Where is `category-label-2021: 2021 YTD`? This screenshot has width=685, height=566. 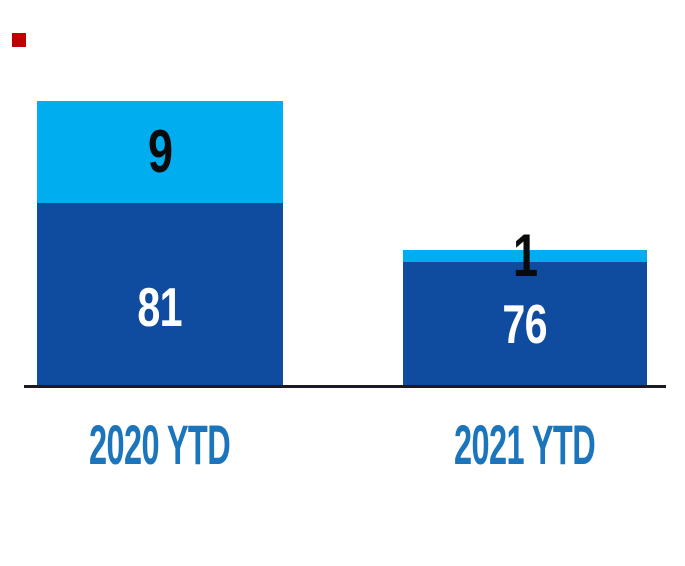
category-label-2021: 2021 YTD is located at coordinates (525, 445).